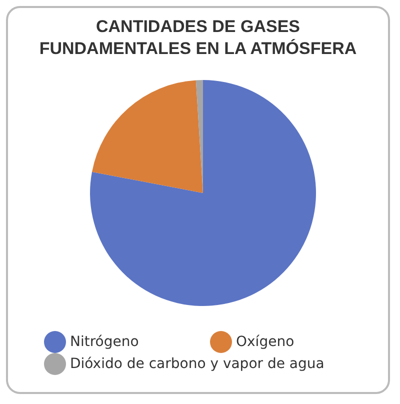 The image size is (400, 404). I want to click on legend-label: Oxígeno, so click(265, 342).